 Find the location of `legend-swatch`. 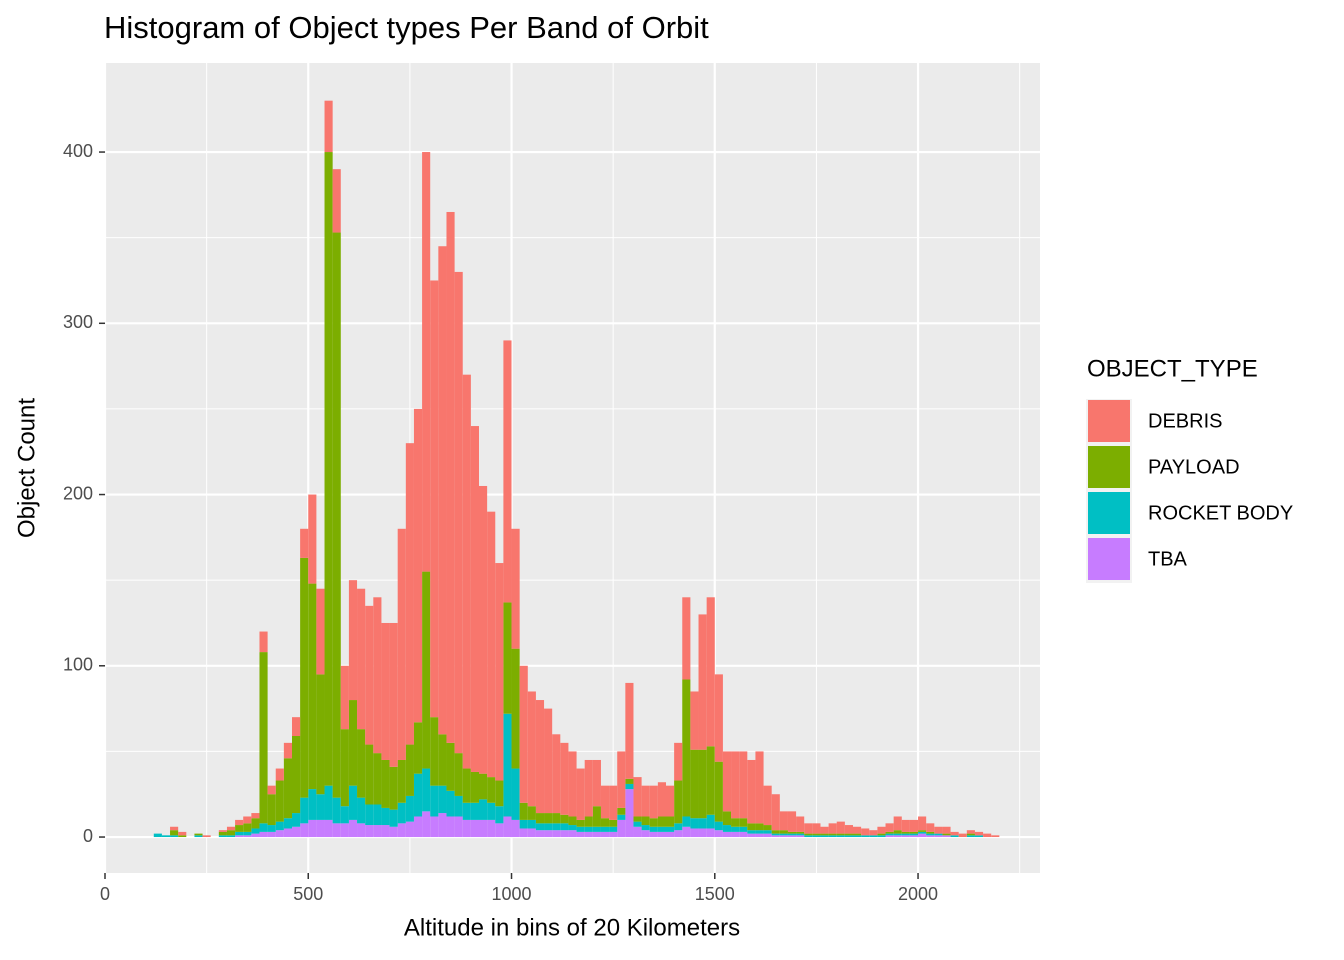

legend-swatch is located at coordinates (1109, 467).